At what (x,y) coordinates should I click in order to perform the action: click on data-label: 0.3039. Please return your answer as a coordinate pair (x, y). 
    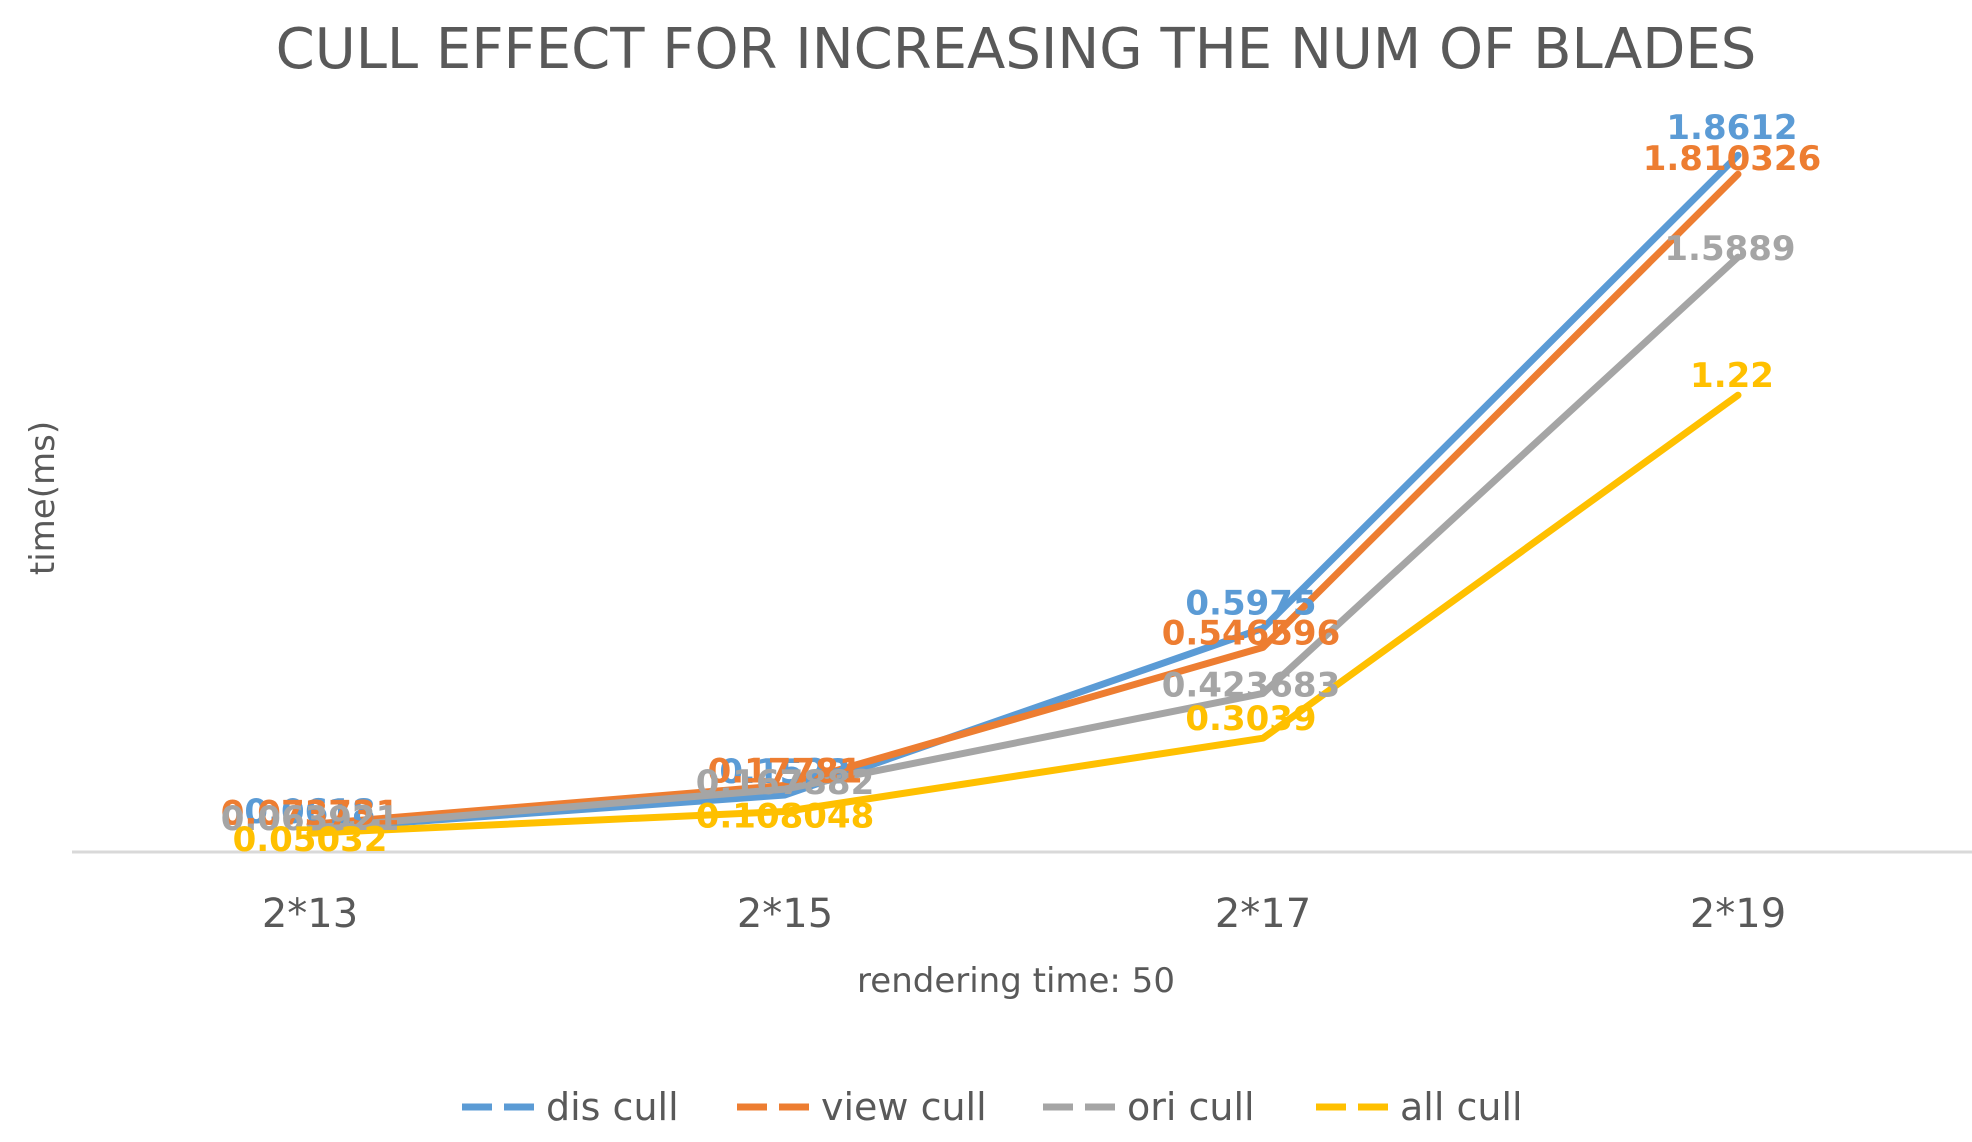
    Looking at the image, I should click on (1250, 719).